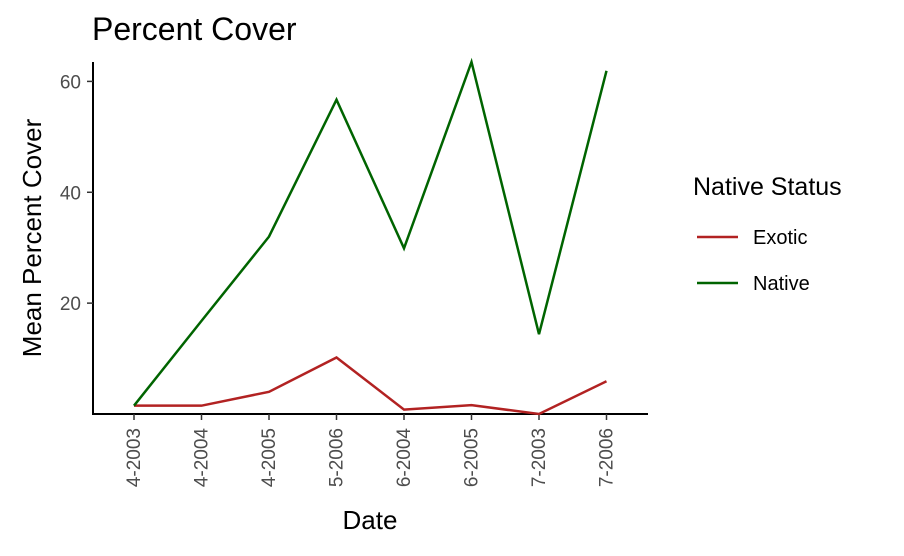  Describe the element at coordinates (370, 520) in the screenshot. I see `x-axis-title: Date` at that location.